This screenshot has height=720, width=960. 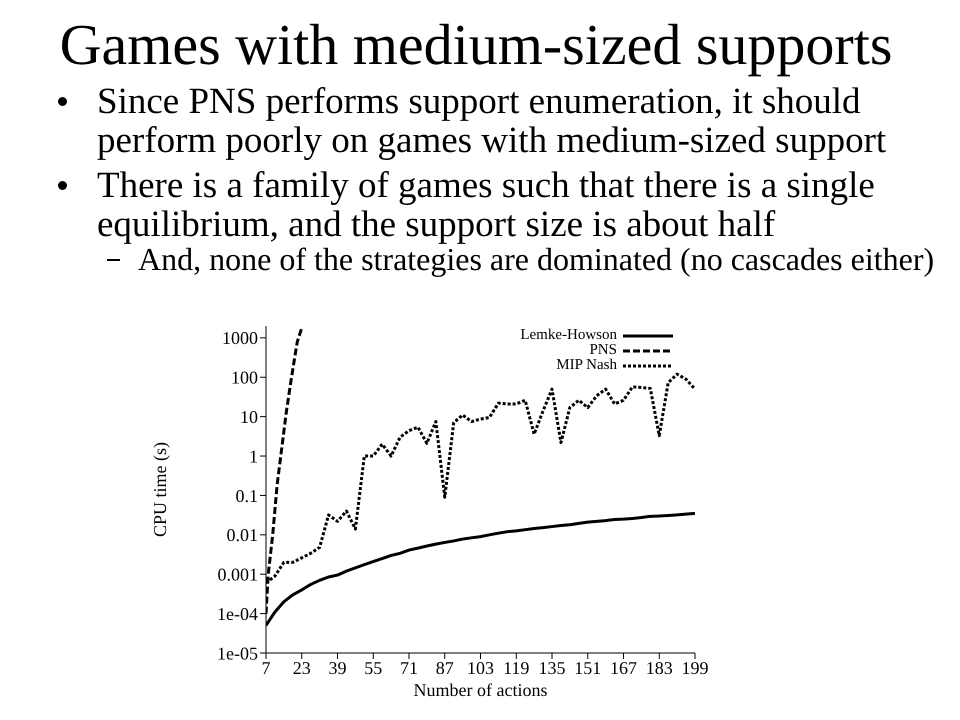 What do you see at coordinates (373, 668) in the screenshot?
I see `x-tick-label: 55` at bounding box center [373, 668].